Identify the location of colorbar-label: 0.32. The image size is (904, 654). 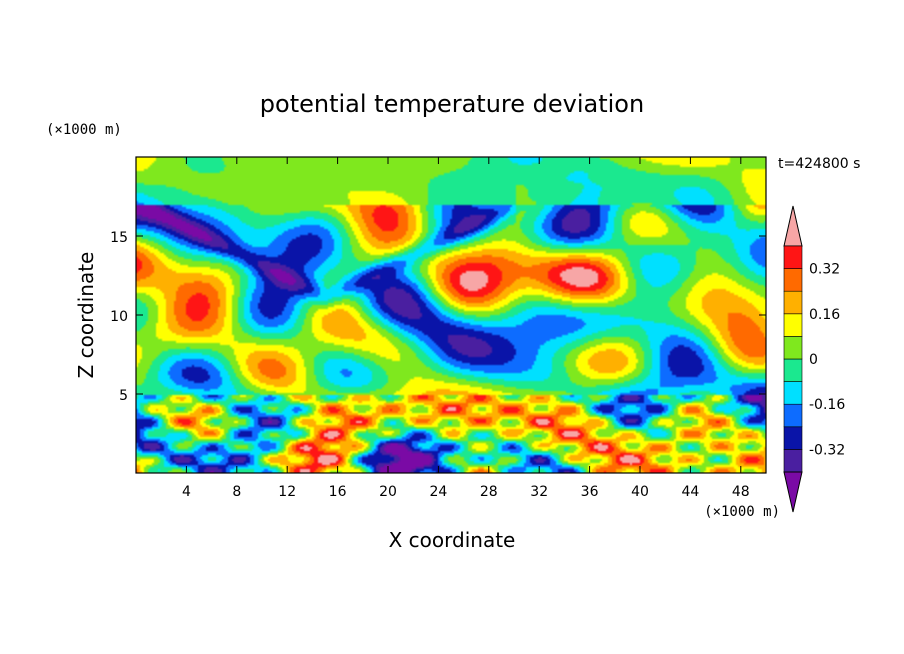
(824, 270).